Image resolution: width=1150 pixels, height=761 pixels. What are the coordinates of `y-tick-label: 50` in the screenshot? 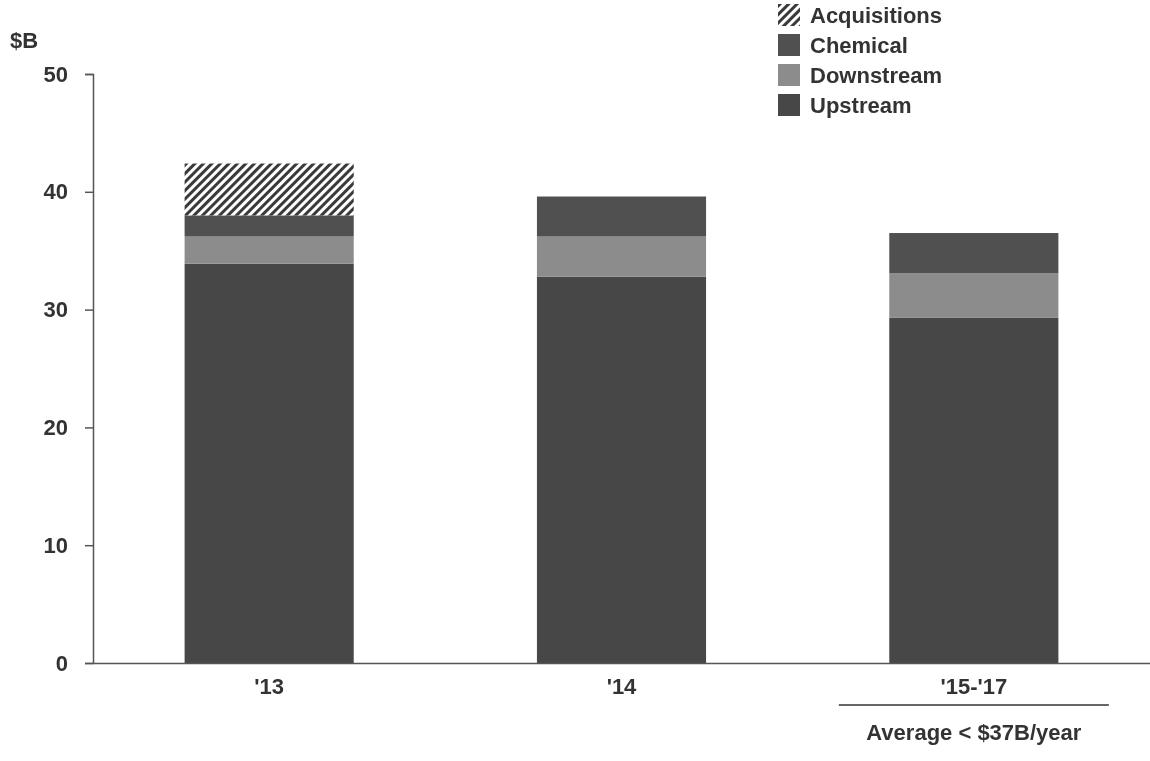 It's located at (55, 74).